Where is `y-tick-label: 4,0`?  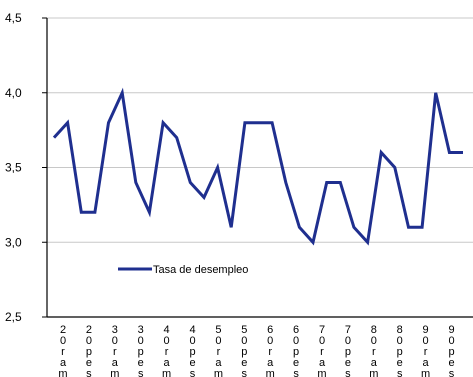 y-tick-label: 4,0 is located at coordinates (13, 93).